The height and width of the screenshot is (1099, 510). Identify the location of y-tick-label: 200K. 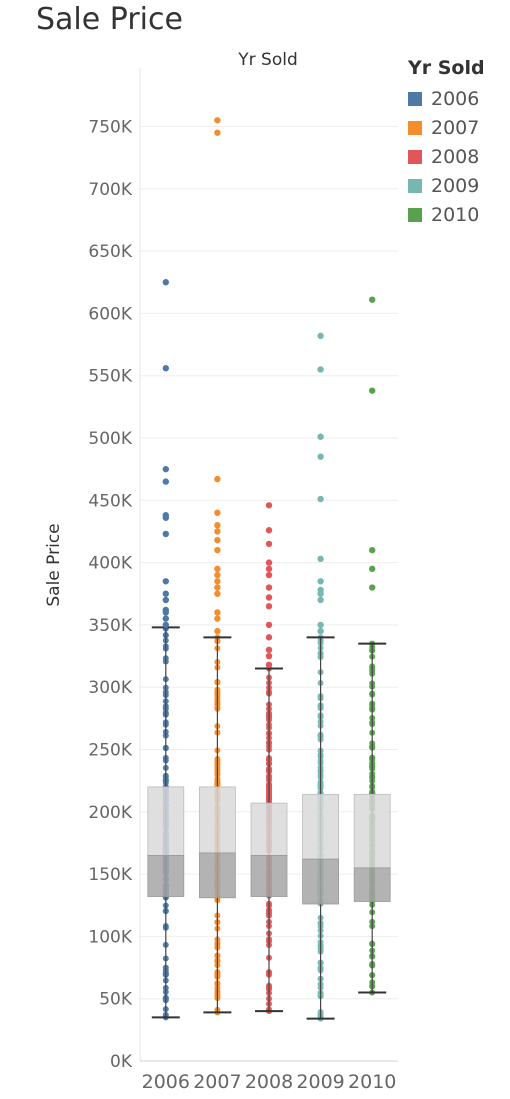
(110, 813).